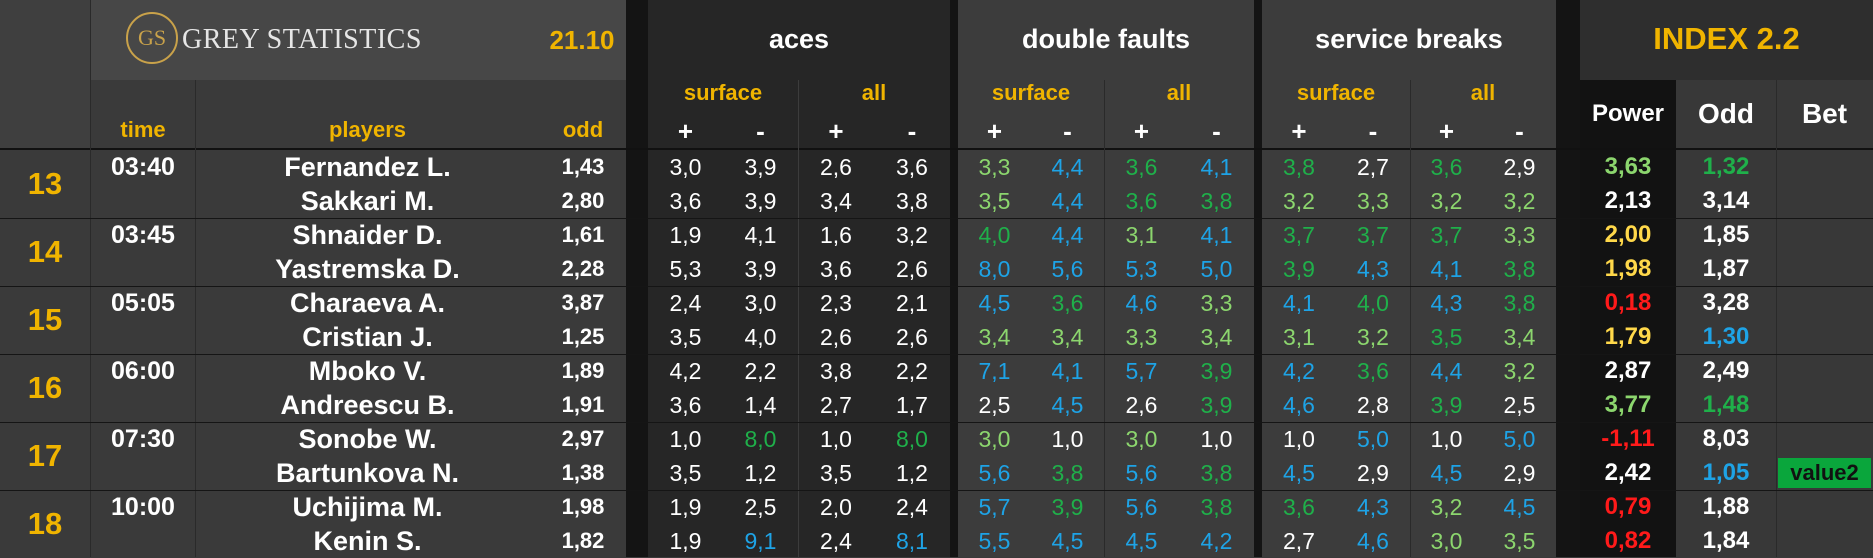  Describe the element at coordinates (45, 319) in the screenshot. I see `match-number: 15` at that location.